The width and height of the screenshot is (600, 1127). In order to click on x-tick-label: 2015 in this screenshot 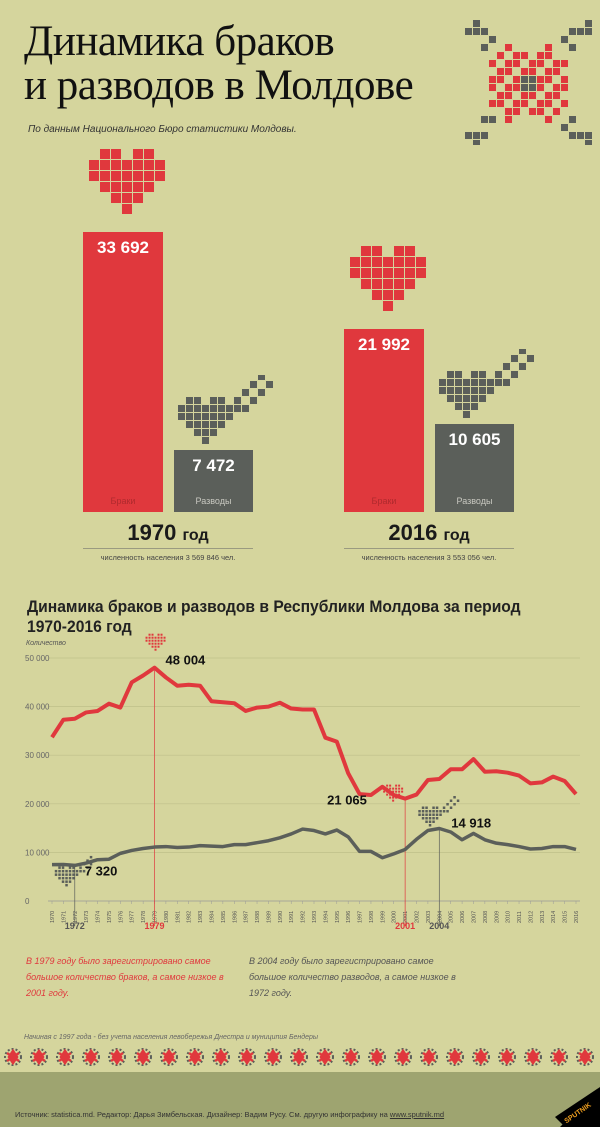, I will do `click(566, 917)`.